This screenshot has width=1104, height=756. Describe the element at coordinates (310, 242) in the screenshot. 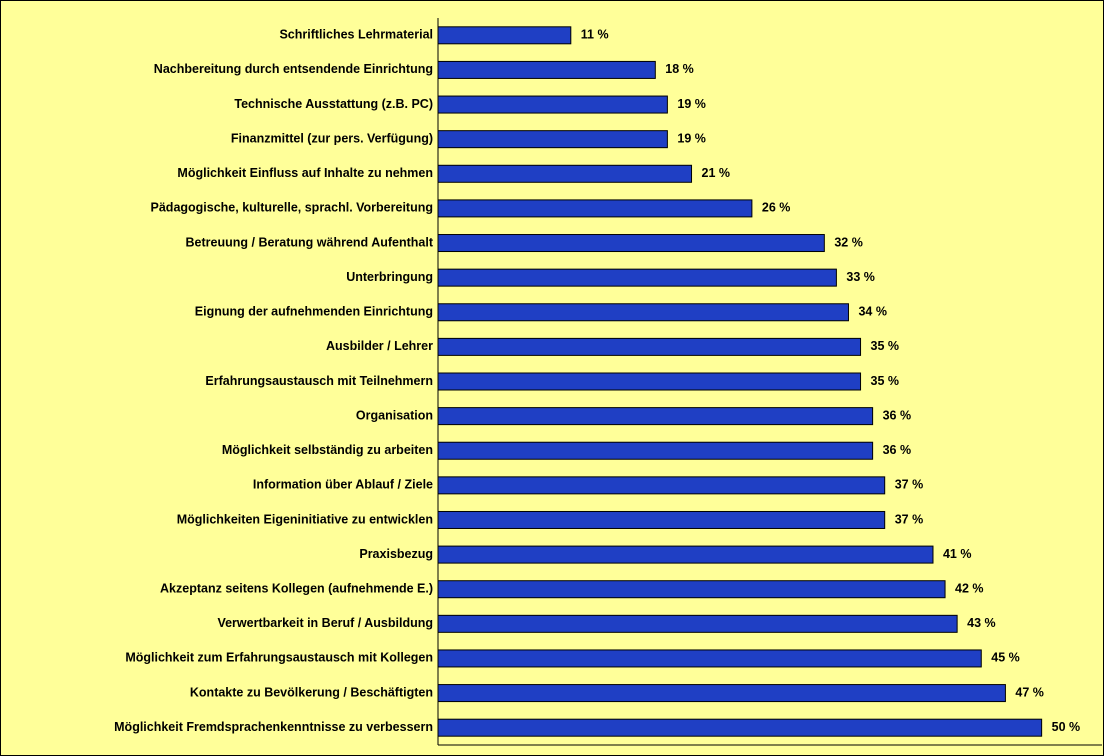

I see `y-tick-label: Betreuung / Beratung während Aufenthalt` at that location.